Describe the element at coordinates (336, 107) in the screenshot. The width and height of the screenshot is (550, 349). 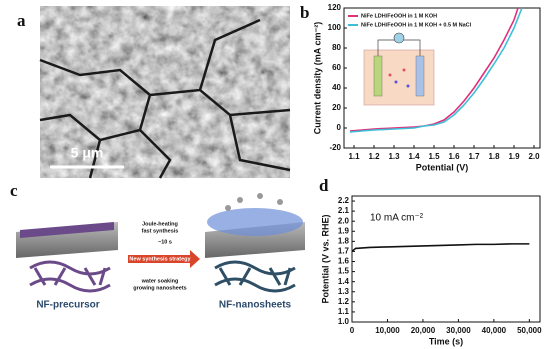
I see `y-tick-label: 20` at that location.